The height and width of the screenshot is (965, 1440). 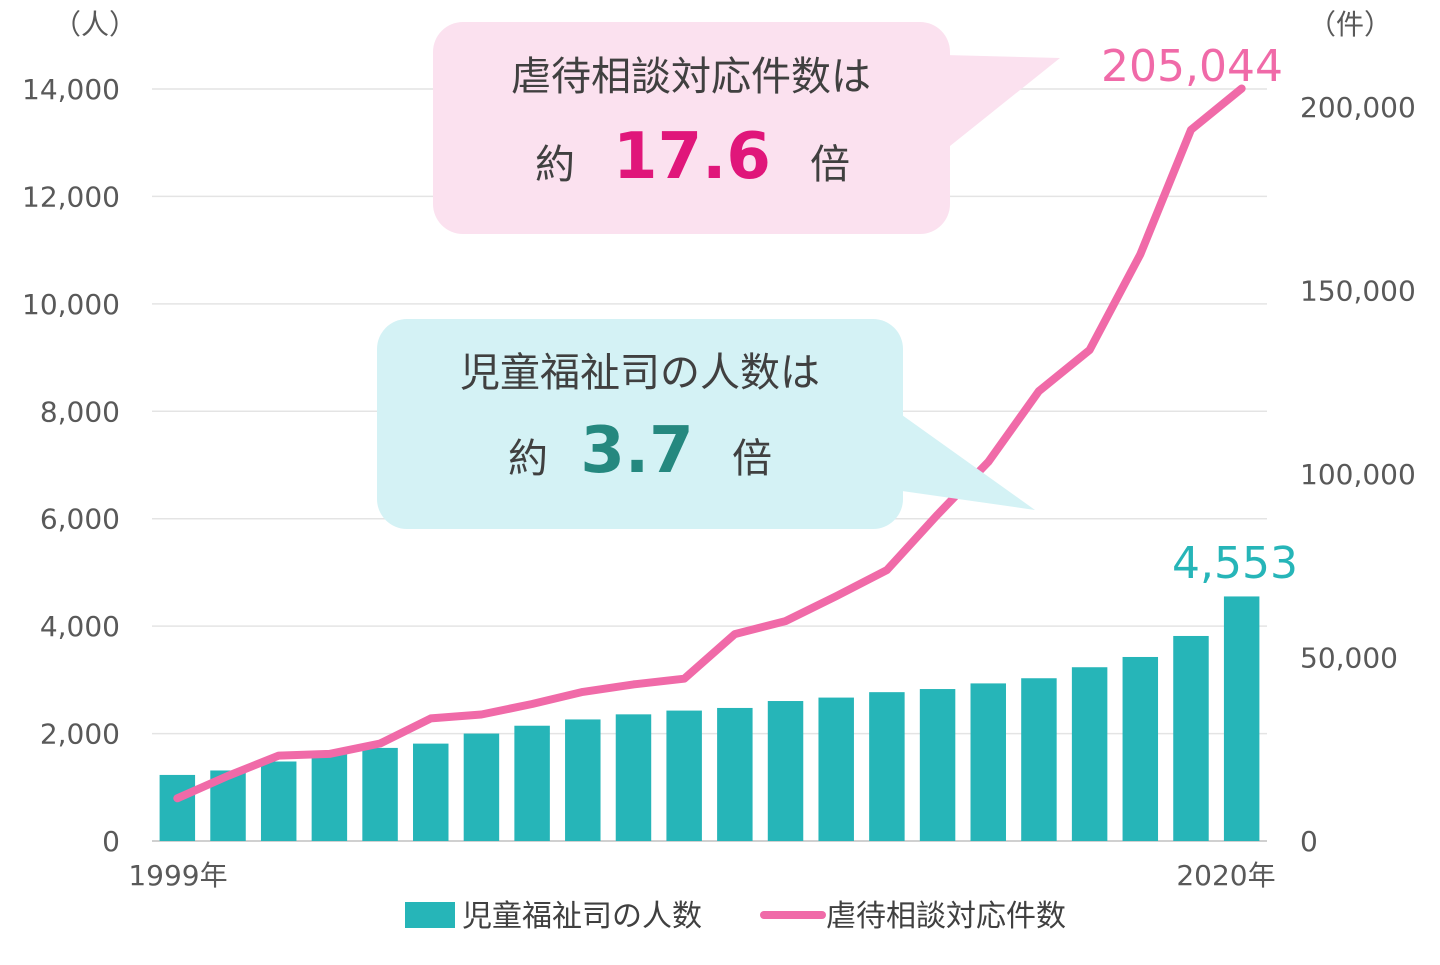 I want to click on right-tick-label: 200,000, so click(x=1358, y=107).